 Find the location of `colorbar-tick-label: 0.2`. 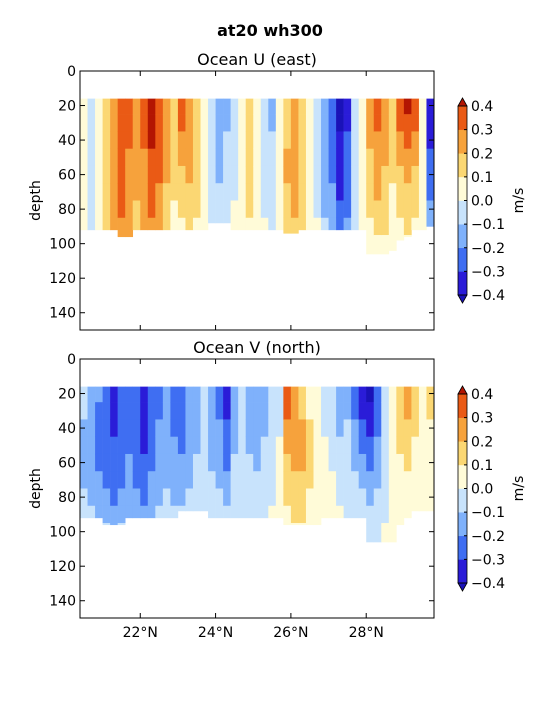

colorbar-tick-label: 0.2 is located at coordinates (482, 442).